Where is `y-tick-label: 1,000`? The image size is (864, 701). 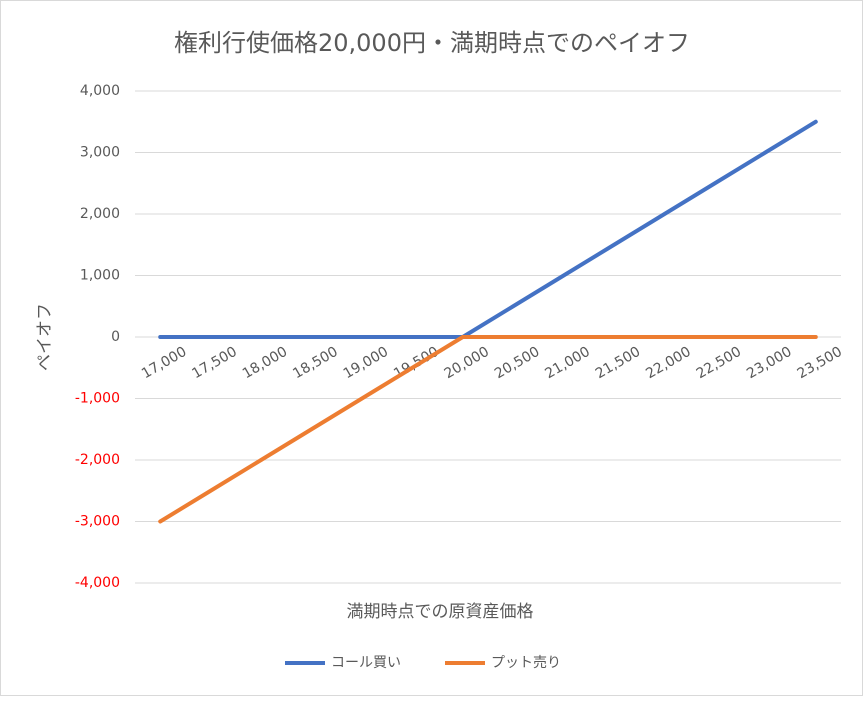
y-tick-label: 1,000 is located at coordinates (100, 276).